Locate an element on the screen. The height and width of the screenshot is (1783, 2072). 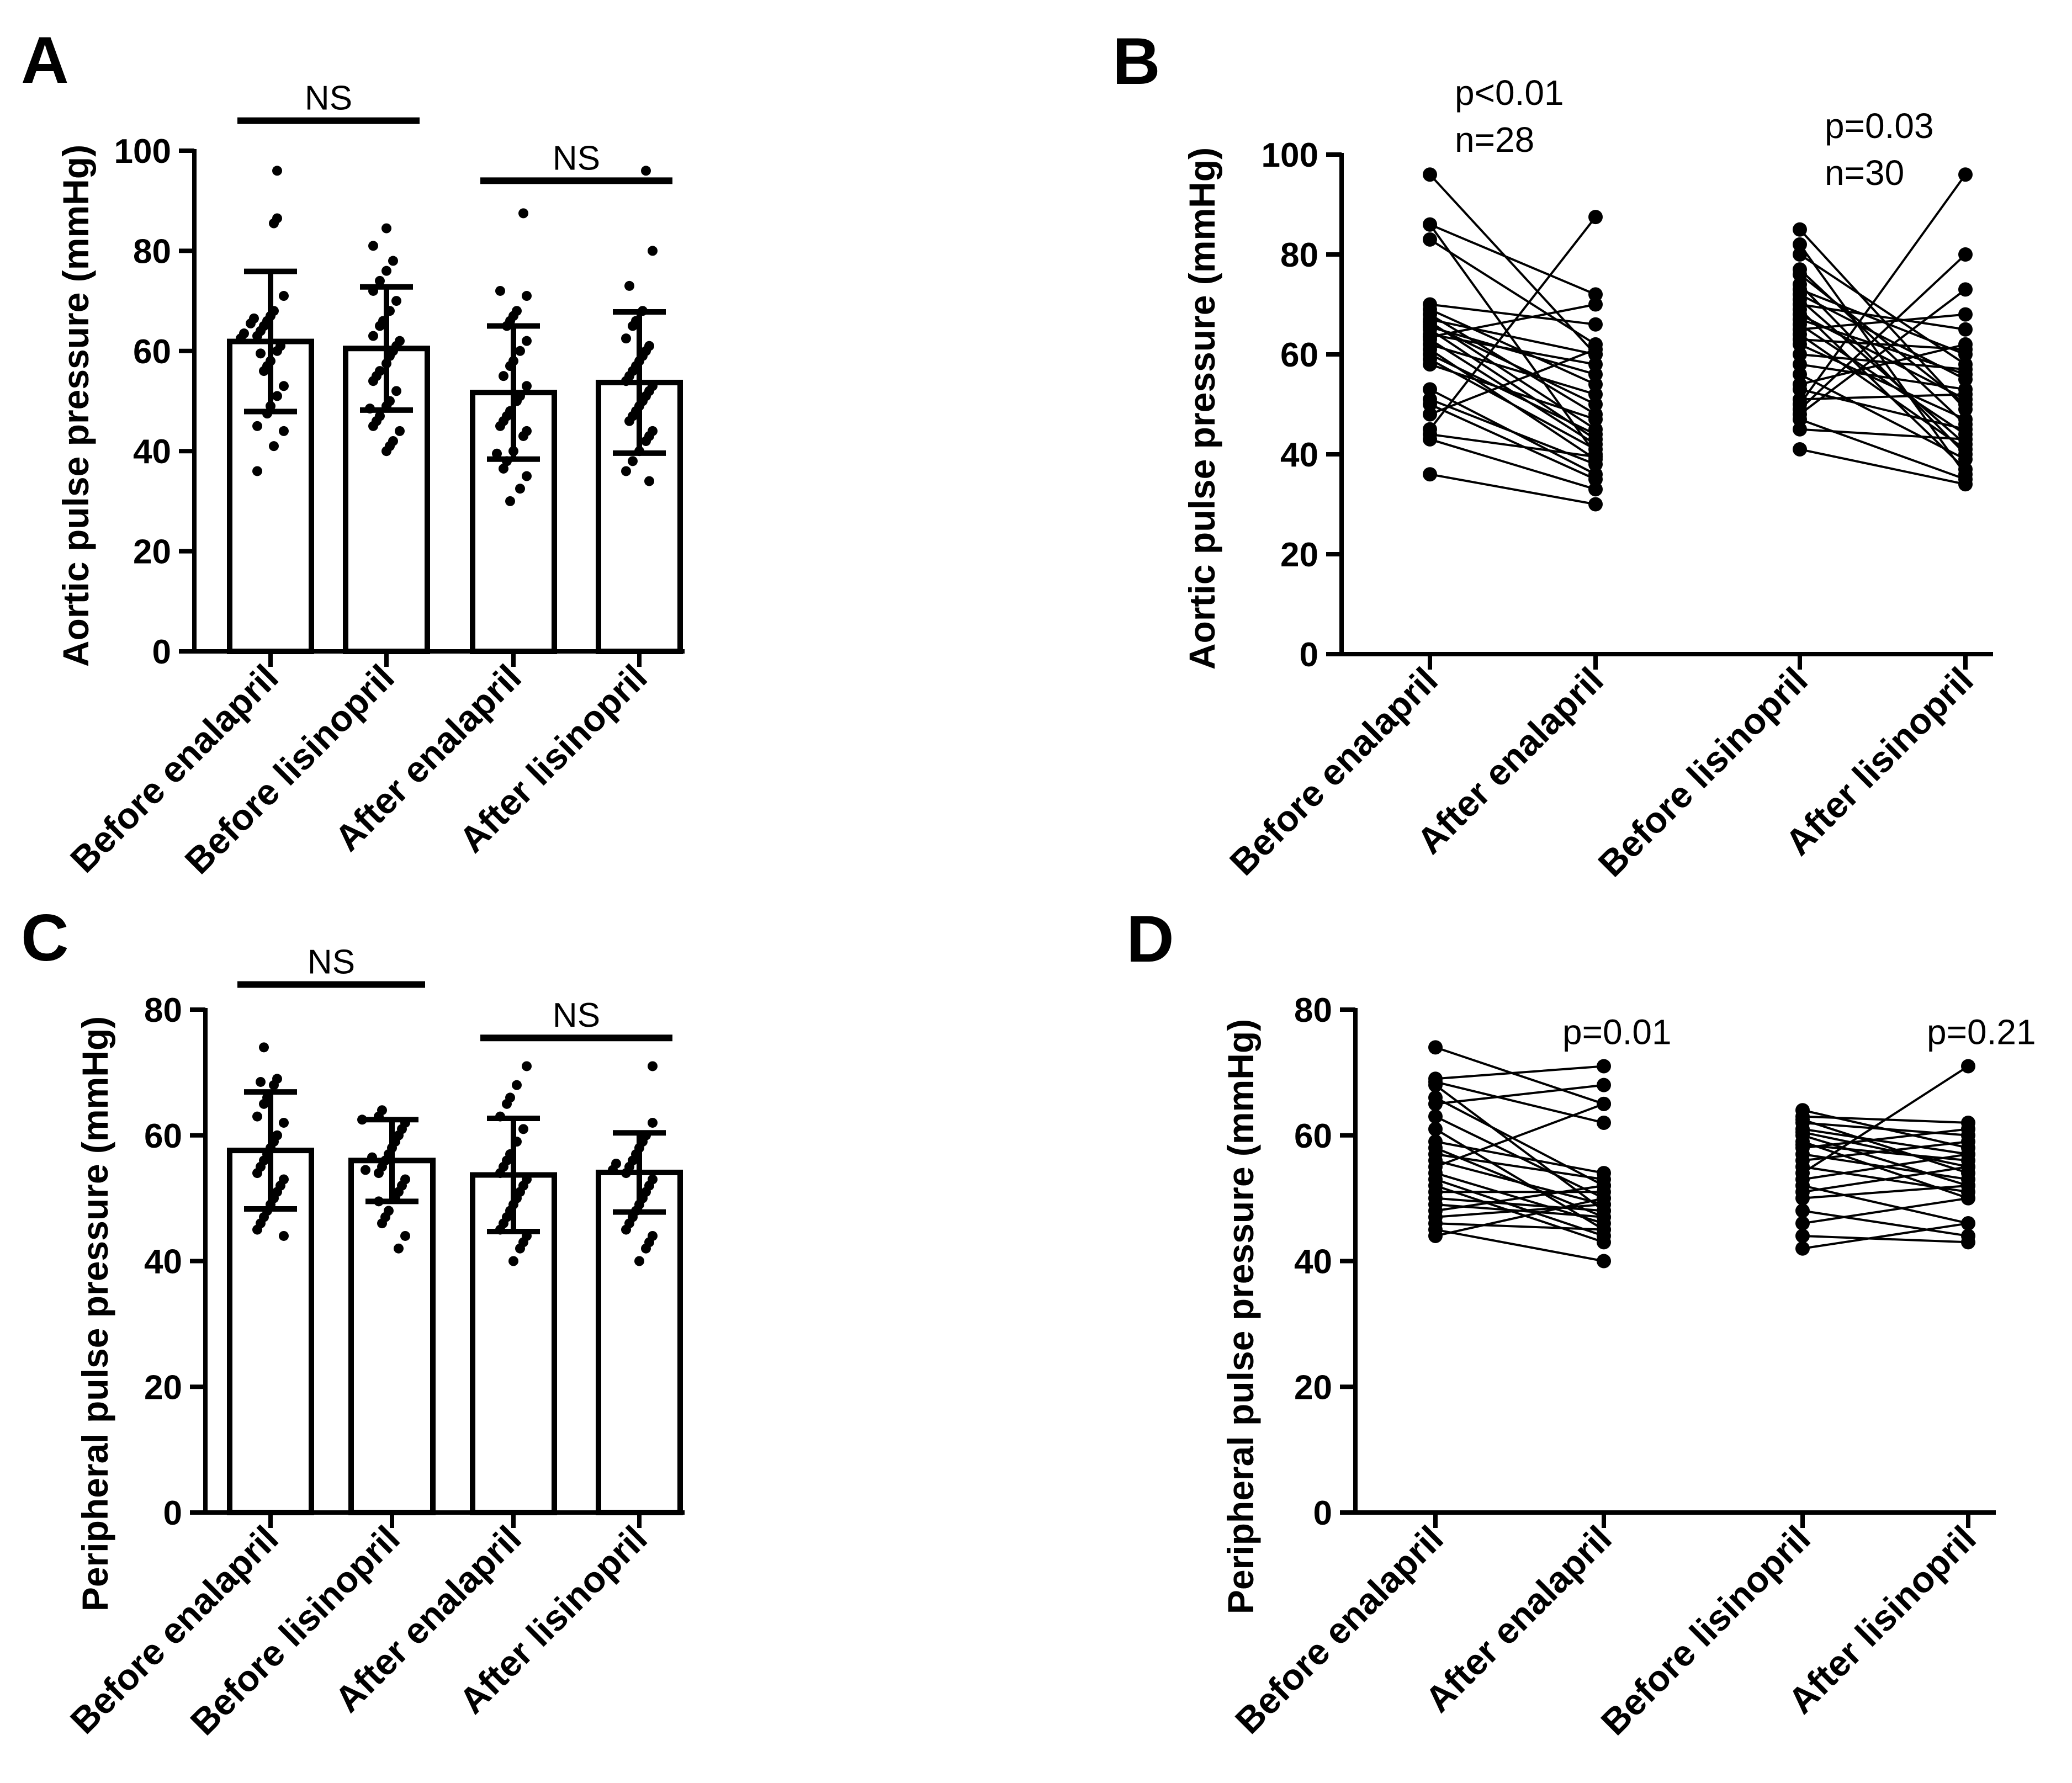
panel-b-ylabel: Aortic pulse pressure (mmHg) is located at coordinates (1201, 408).